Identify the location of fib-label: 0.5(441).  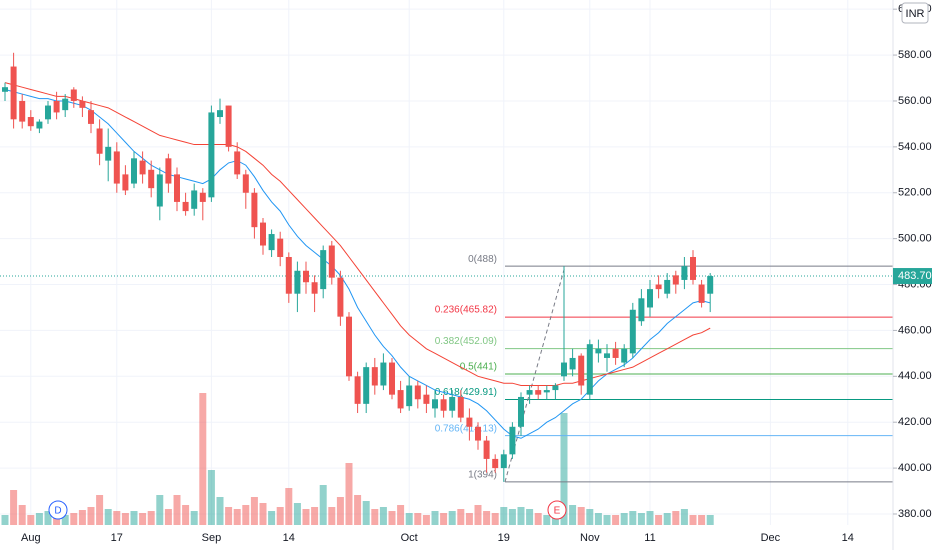
(478, 367).